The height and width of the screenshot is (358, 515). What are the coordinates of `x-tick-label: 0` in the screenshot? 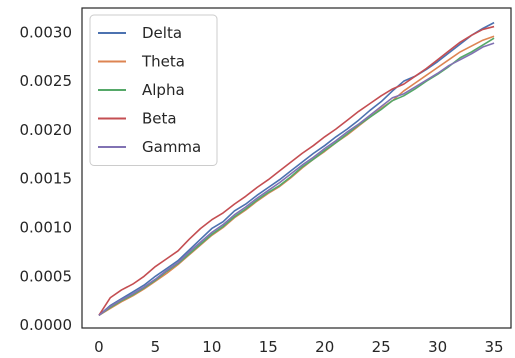 It's located at (99, 347).